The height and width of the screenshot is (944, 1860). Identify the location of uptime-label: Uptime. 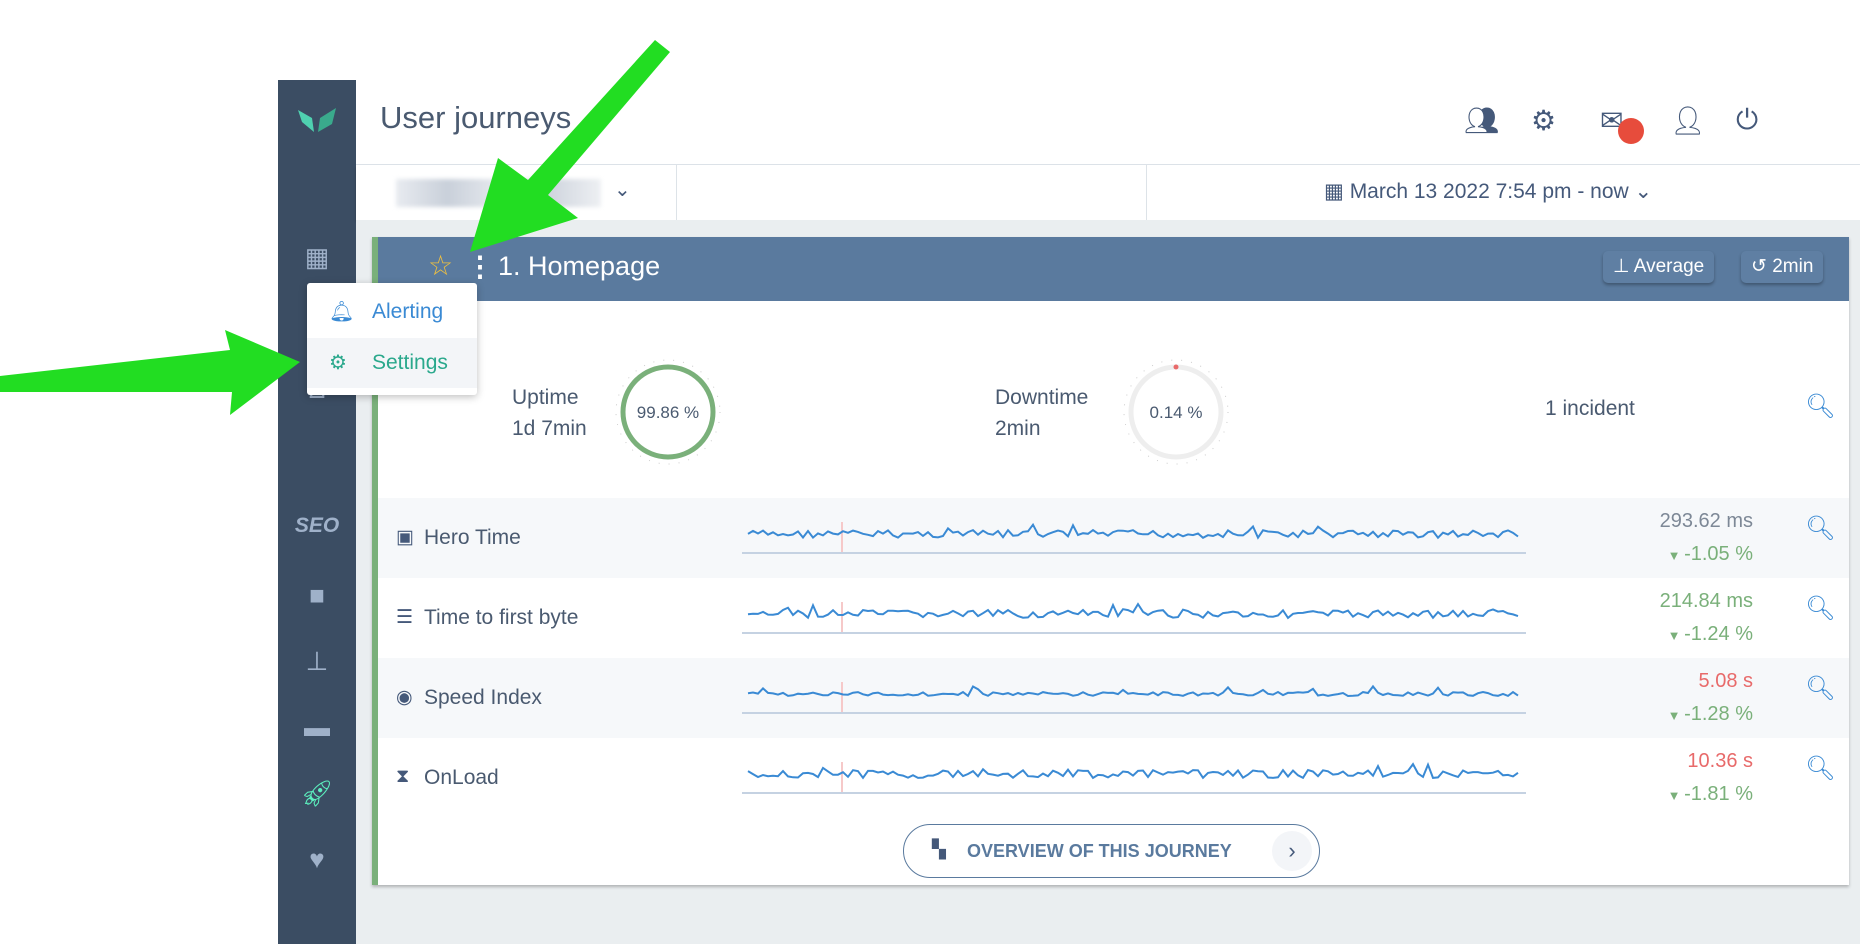
(545, 397).